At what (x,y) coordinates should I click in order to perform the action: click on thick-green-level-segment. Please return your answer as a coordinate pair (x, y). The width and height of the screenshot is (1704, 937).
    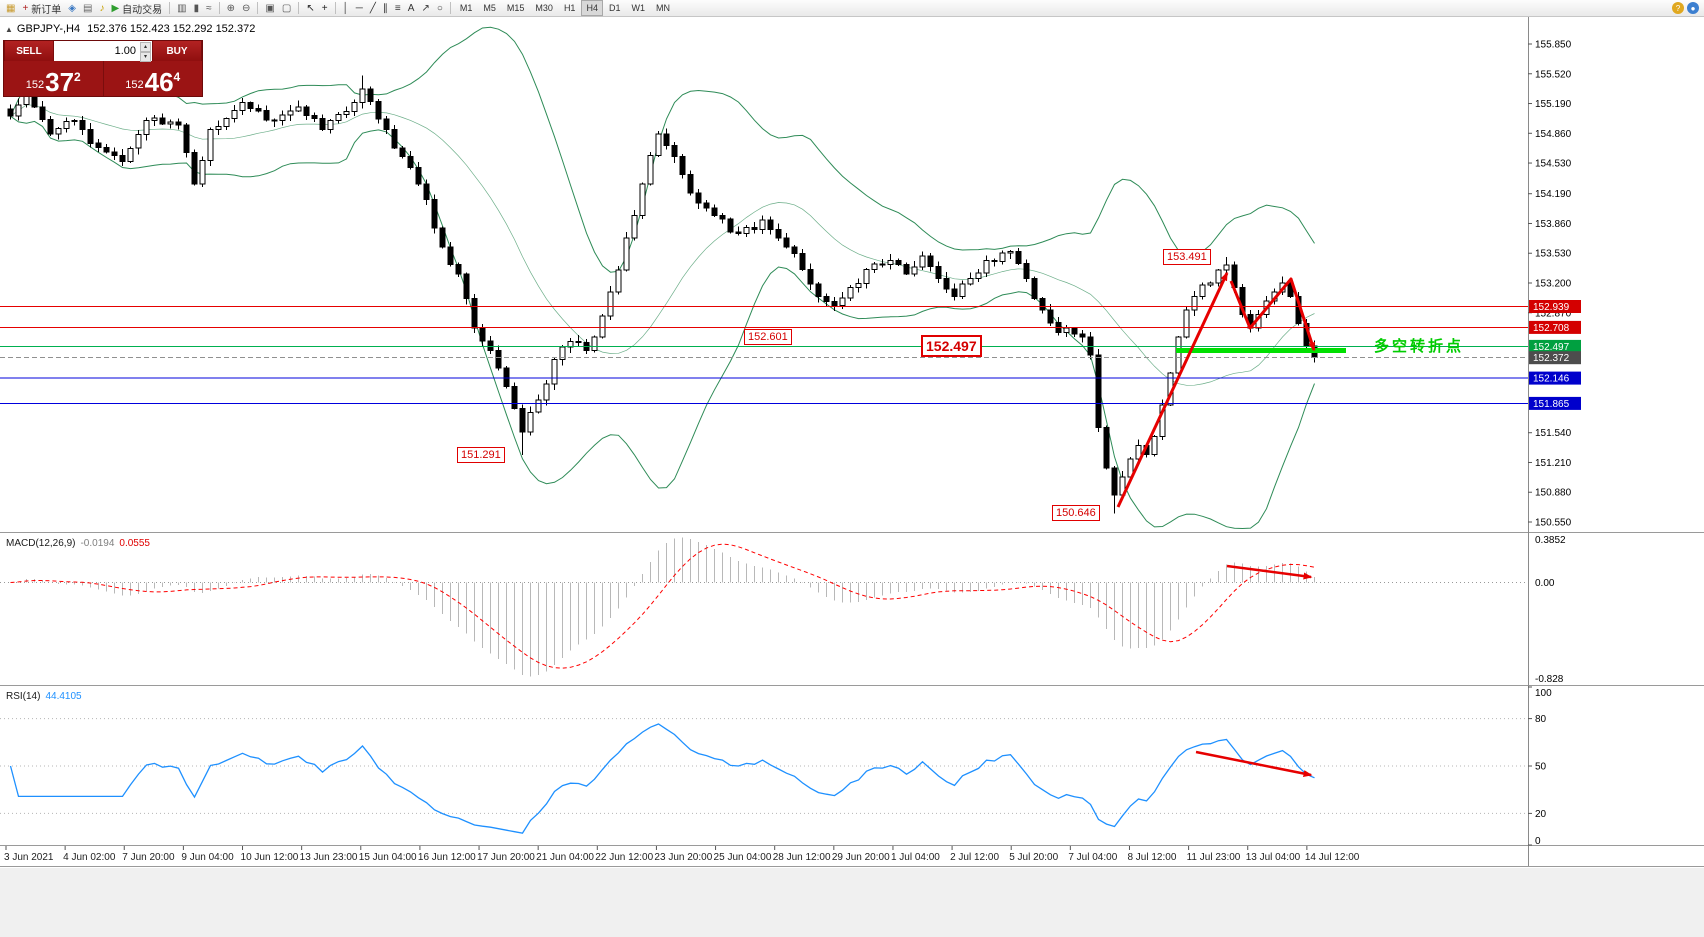
    Looking at the image, I should click on (1261, 351).